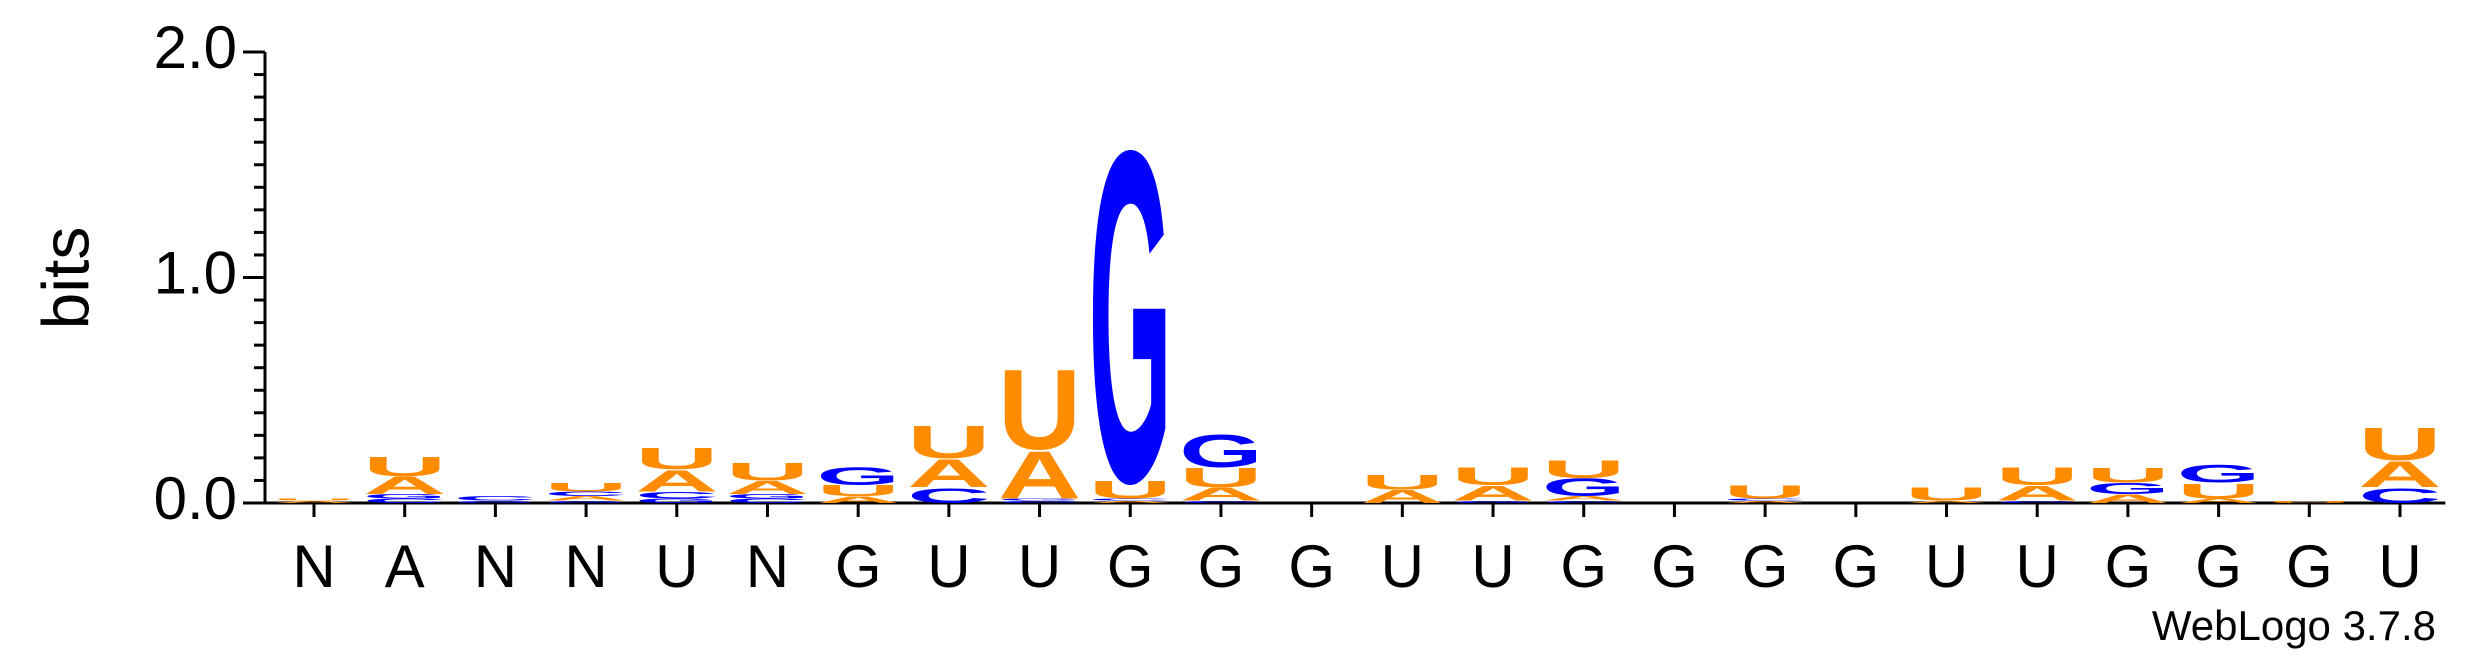 The height and width of the screenshot is (667, 2475). What do you see at coordinates (405, 566) in the screenshot?
I see `x-tick-label: A` at bounding box center [405, 566].